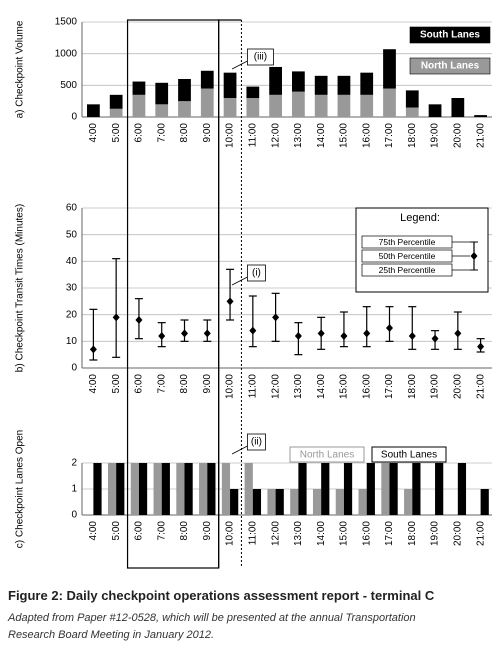 The height and width of the screenshot is (657, 500). Describe the element at coordinates (480, 533) in the screenshot. I see `x-tick-label: 21:00` at that location.